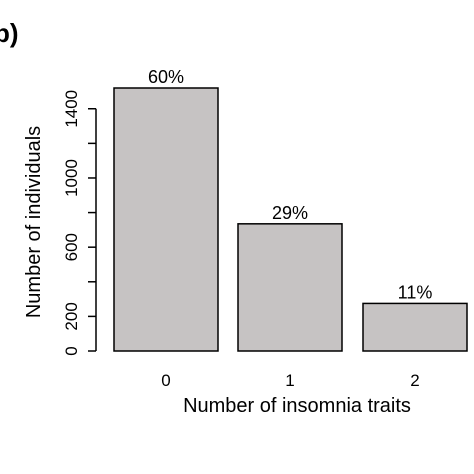 Image resolution: width=474 pixels, height=474 pixels. What do you see at coordinates (290, 213) in the screenshot?
I see `bar-data-label: 29%` at bounding box center [290, 213].